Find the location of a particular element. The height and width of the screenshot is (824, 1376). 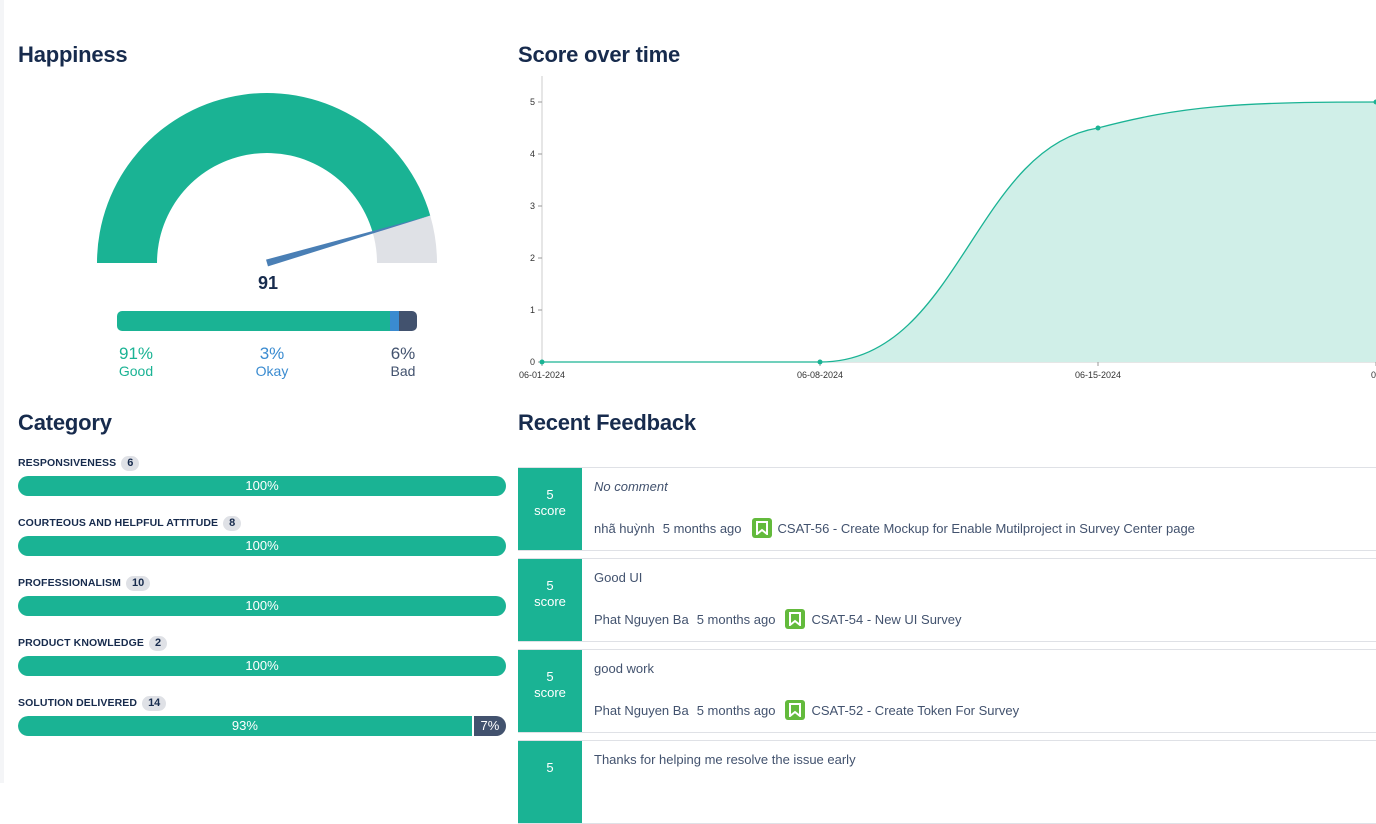

happiness-gauge is located at coordinates (270, 178).